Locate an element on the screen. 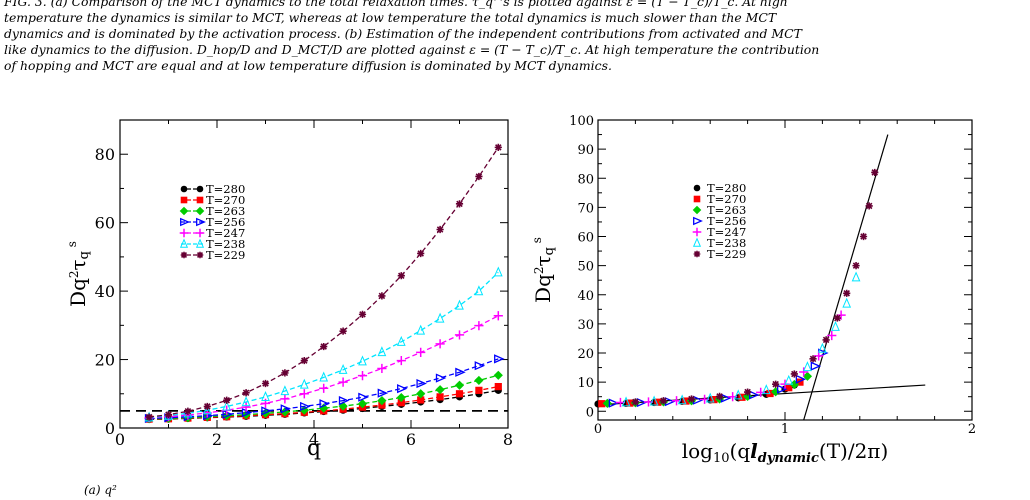 Image resolution: width=1030 pixels, height=500 pixels. right-y-tick-label: 80 is located at coordinates (585, 179).